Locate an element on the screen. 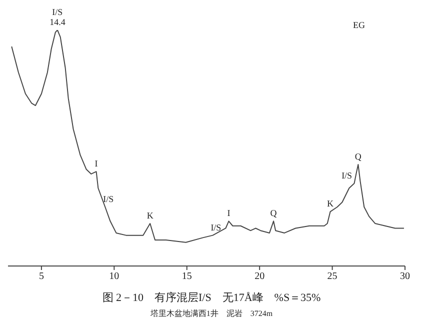 The width and height of the screenshot is (423, 331). annotation: EG is located at coordinates (359, 25).